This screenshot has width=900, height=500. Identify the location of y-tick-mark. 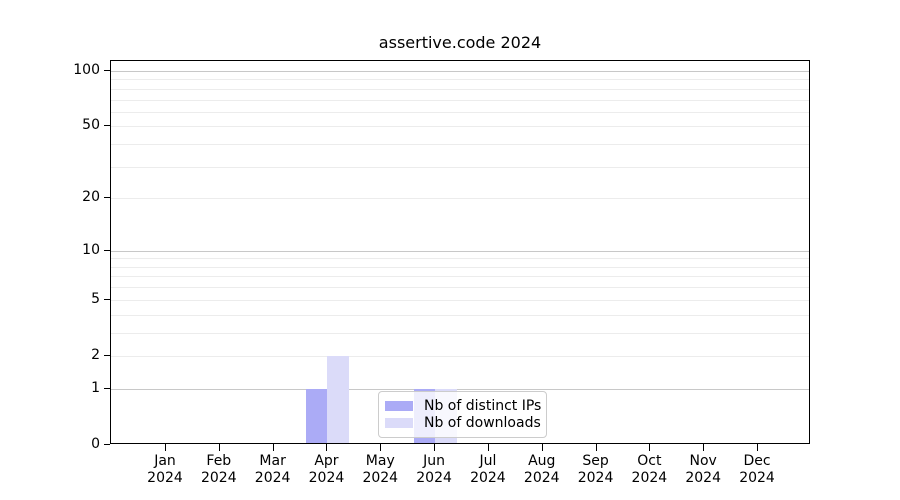
(107, 444).